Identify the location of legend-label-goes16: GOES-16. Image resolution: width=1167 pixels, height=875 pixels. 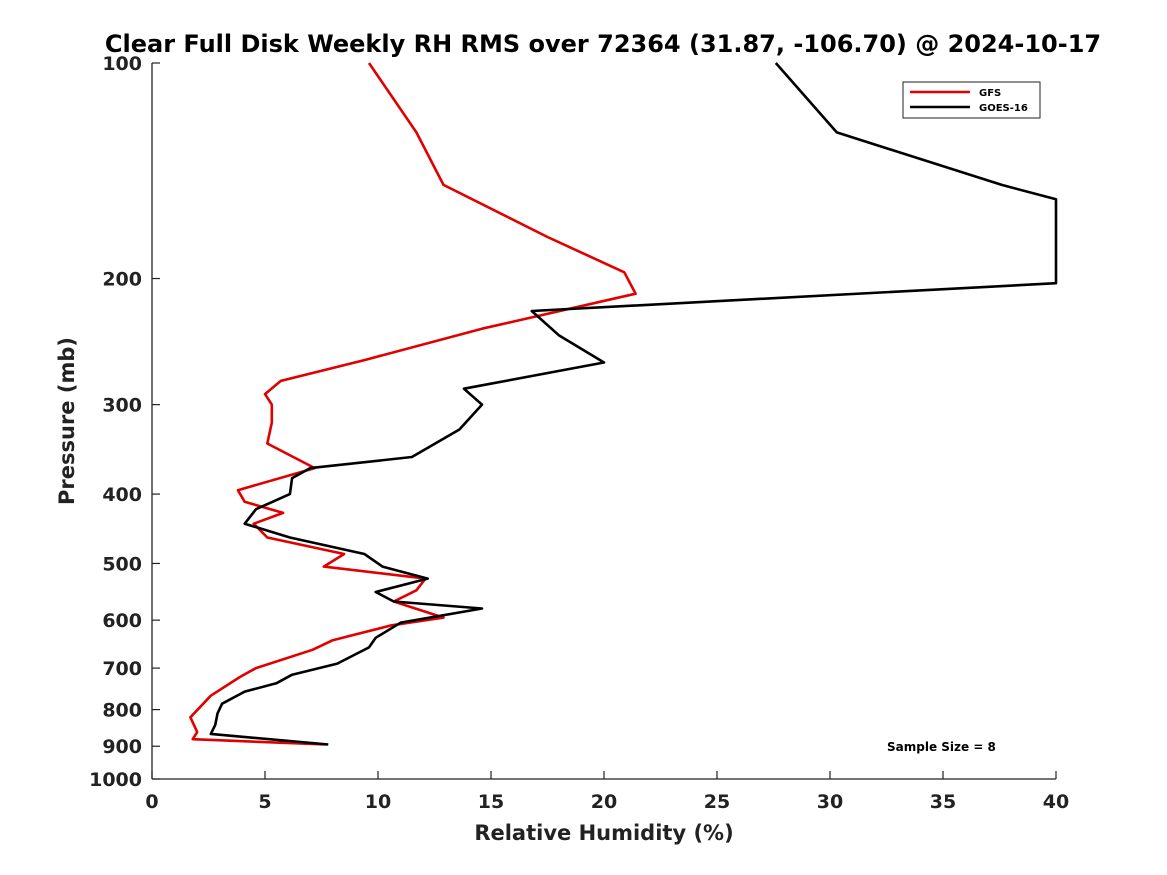
(1003, 108).